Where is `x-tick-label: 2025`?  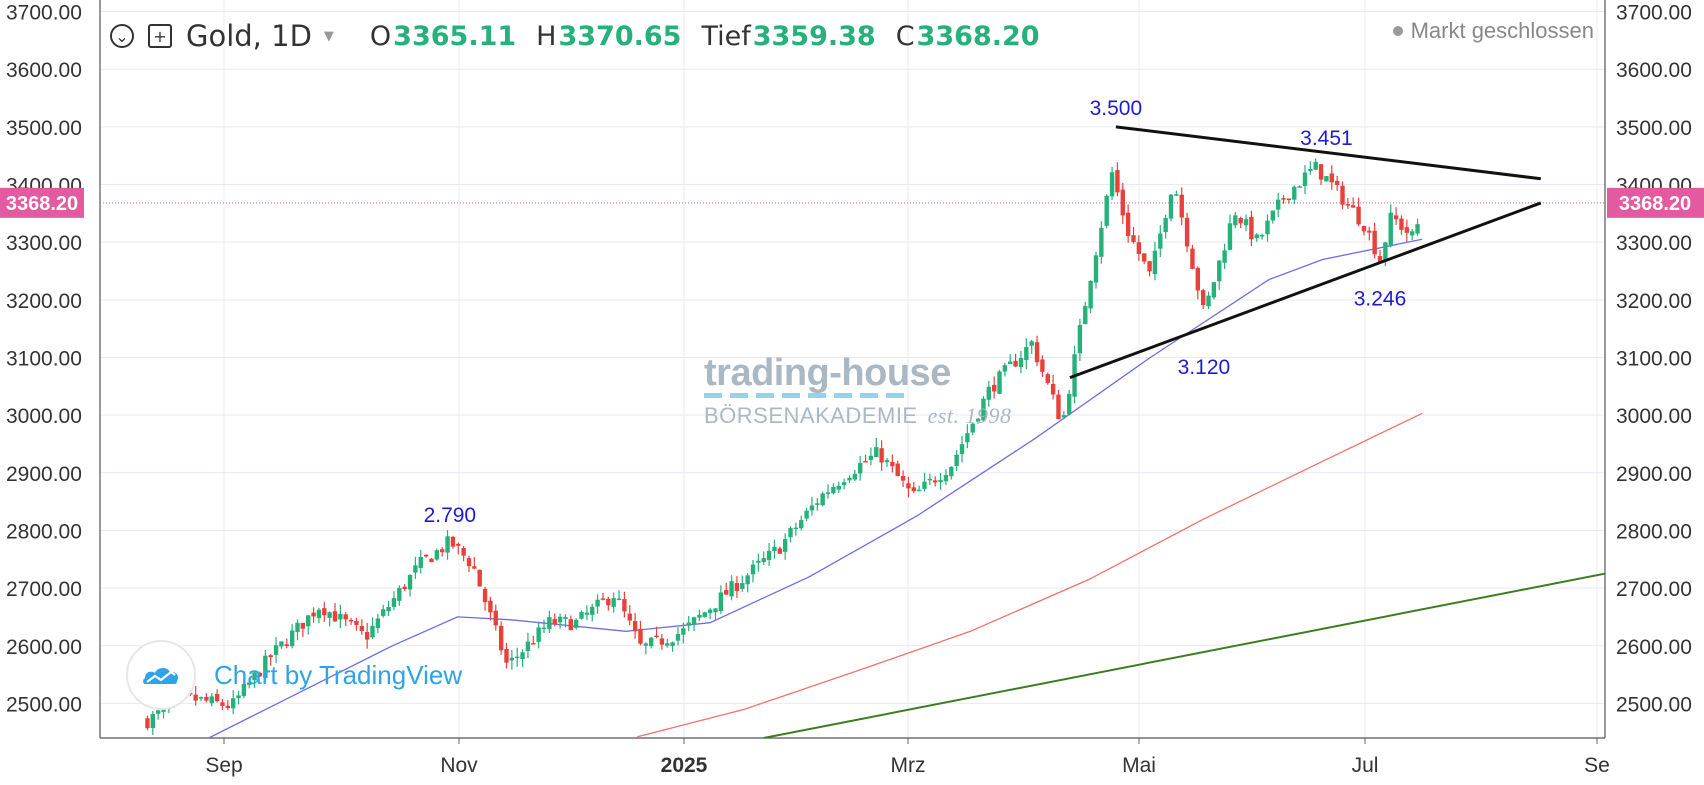
x-tick-label: 2025 is located at coordinates (684, 765).